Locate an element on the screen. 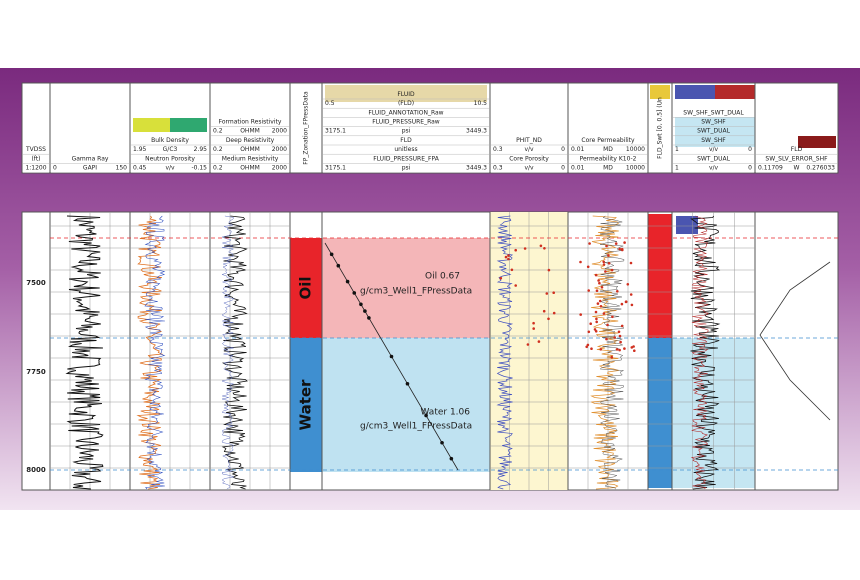  oil-flag is located at coordinates (660, 276).